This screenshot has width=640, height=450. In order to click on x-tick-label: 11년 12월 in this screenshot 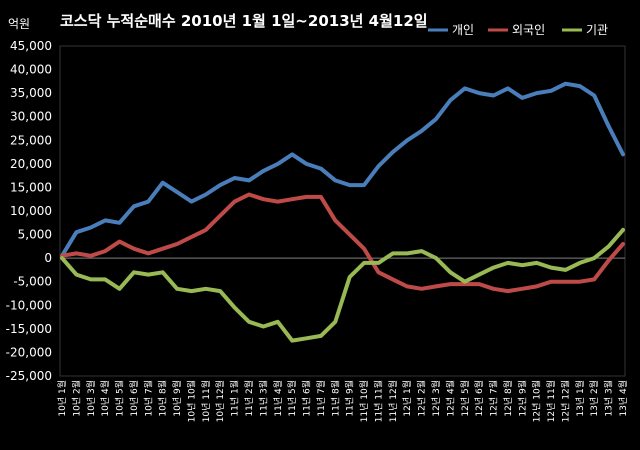, I will do `click(393, 401)`.